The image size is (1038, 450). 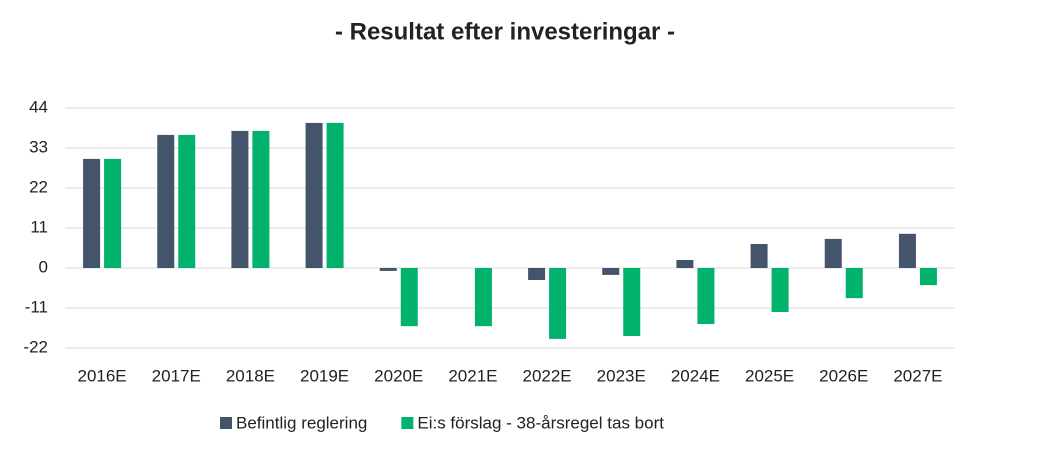 What do you see at coordinates (769, 375) in the screenshot?
I see `x-tick-label: 2025E` at bounding box center [769, 375].